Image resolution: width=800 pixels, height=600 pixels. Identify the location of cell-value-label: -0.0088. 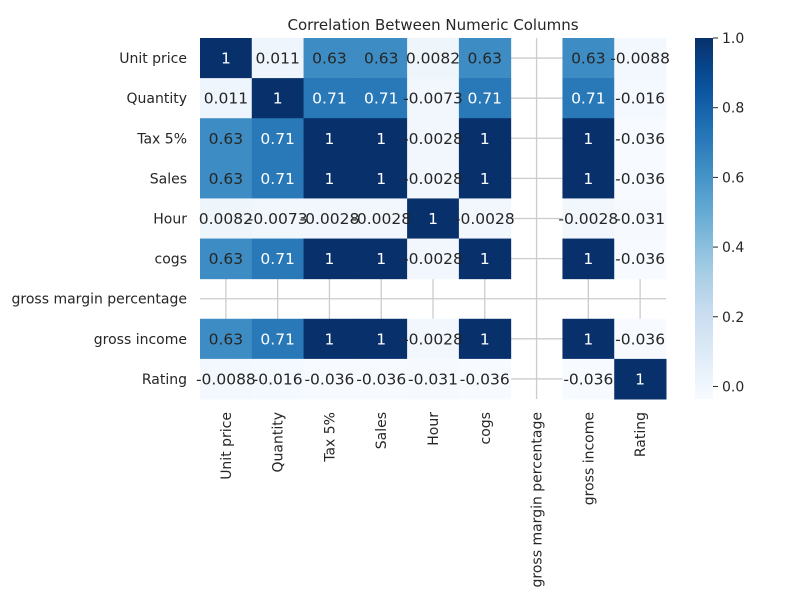
(226, 379).